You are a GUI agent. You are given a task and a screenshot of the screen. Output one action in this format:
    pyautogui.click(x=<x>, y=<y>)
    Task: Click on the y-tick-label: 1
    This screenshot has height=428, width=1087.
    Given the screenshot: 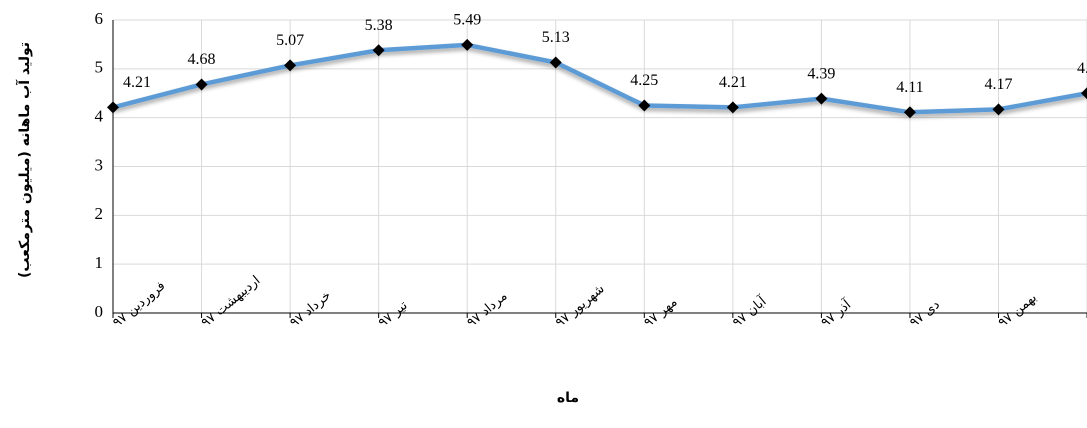 What is the action you would take?
    pyautogui.click(x=99, y=262)
    